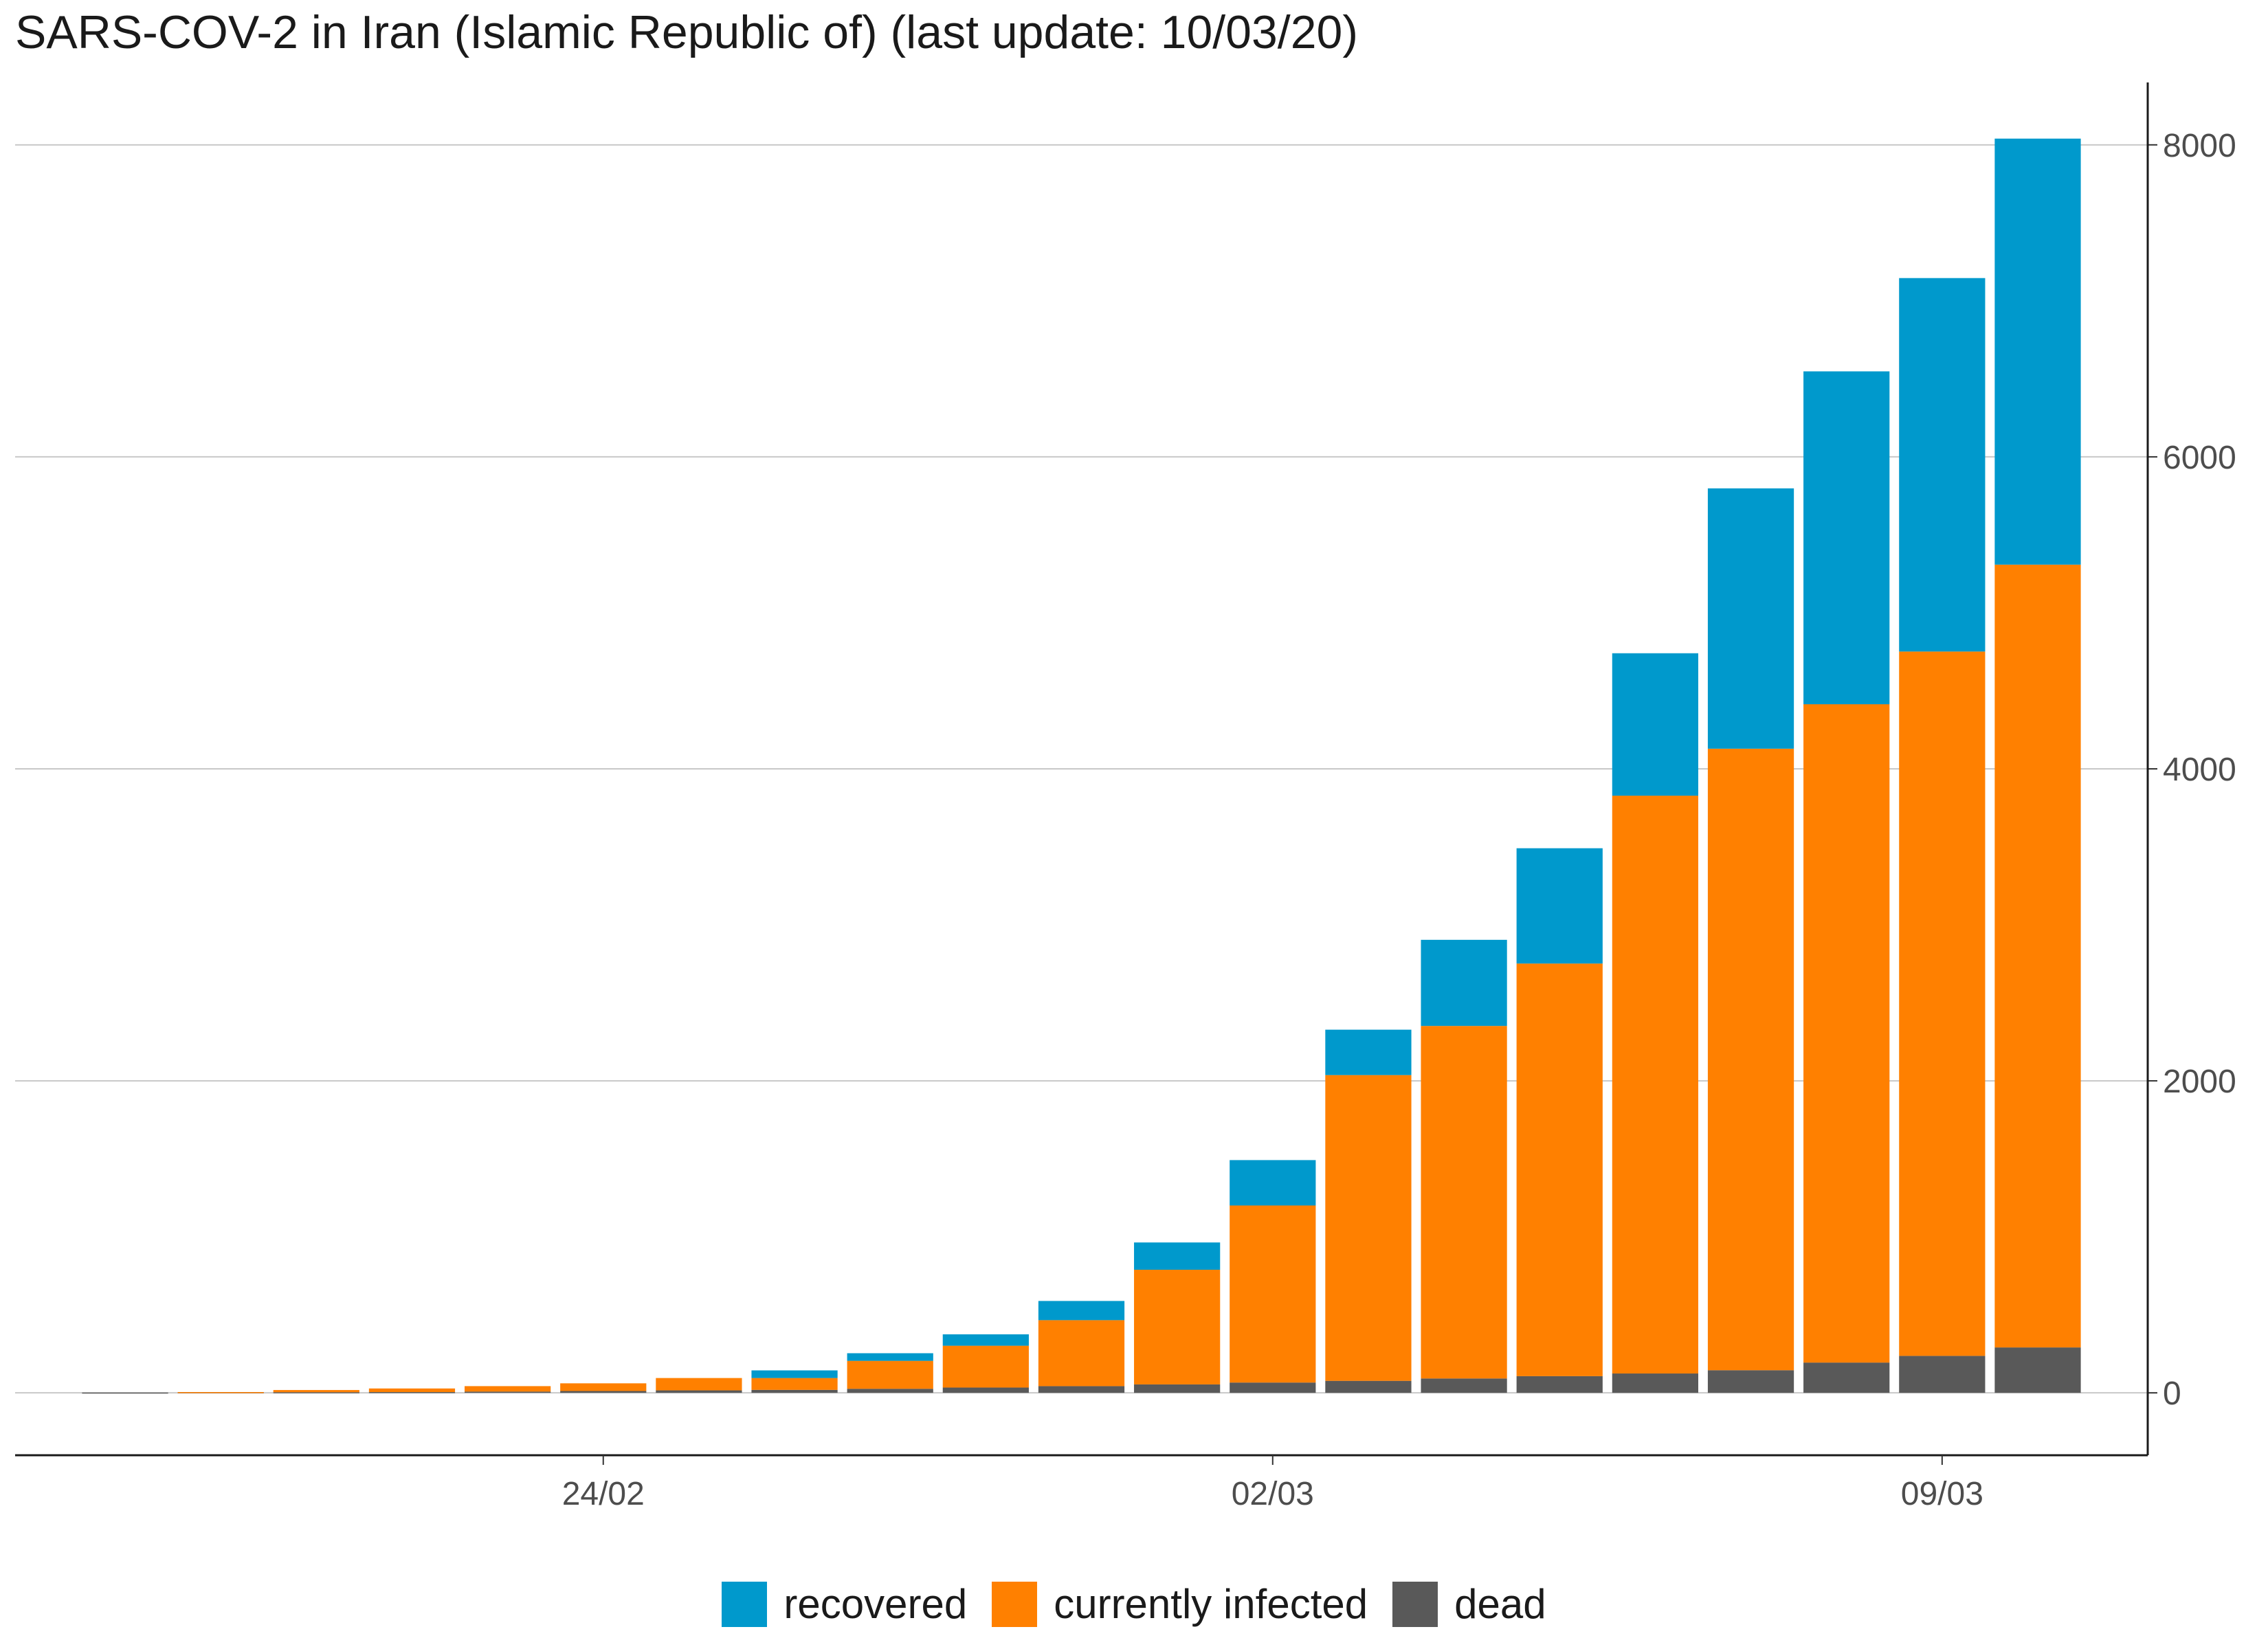 The height and width of the screenshot is (1649, 2268). I want to click on x-tick-label-24-02: 24/02, so click(603, 1494).